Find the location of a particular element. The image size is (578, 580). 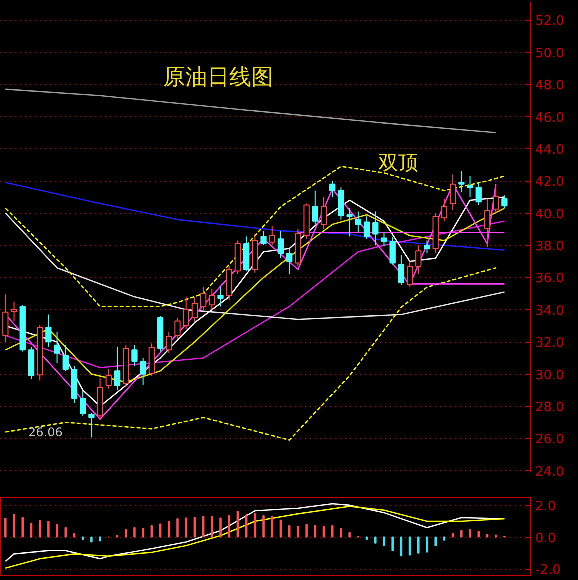

y-tick-label: 40.0 is located at coordinates (550, 214).